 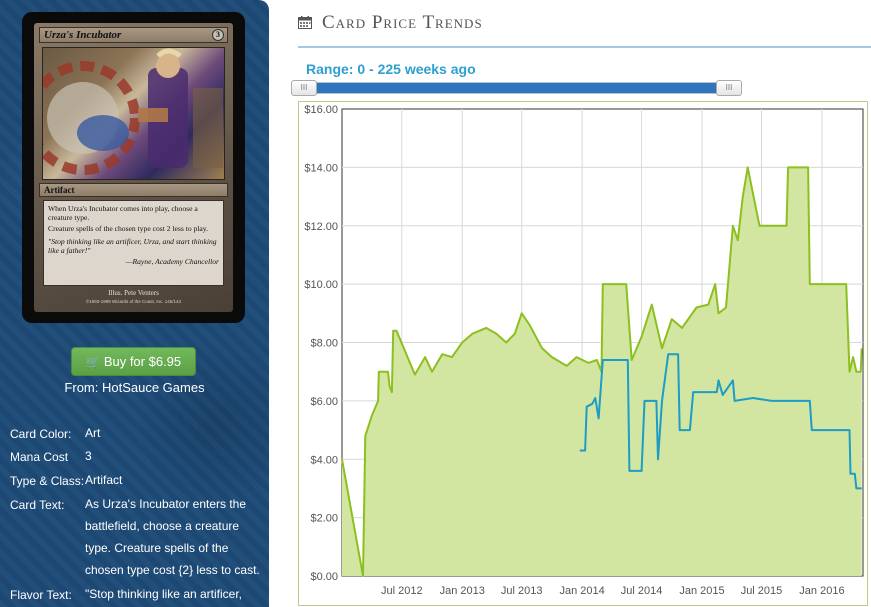 What do you see at coordinates (642, 591) in the screenshot?
I see `x-tick-label: Jul 2014` at bounding box center [642, 591].